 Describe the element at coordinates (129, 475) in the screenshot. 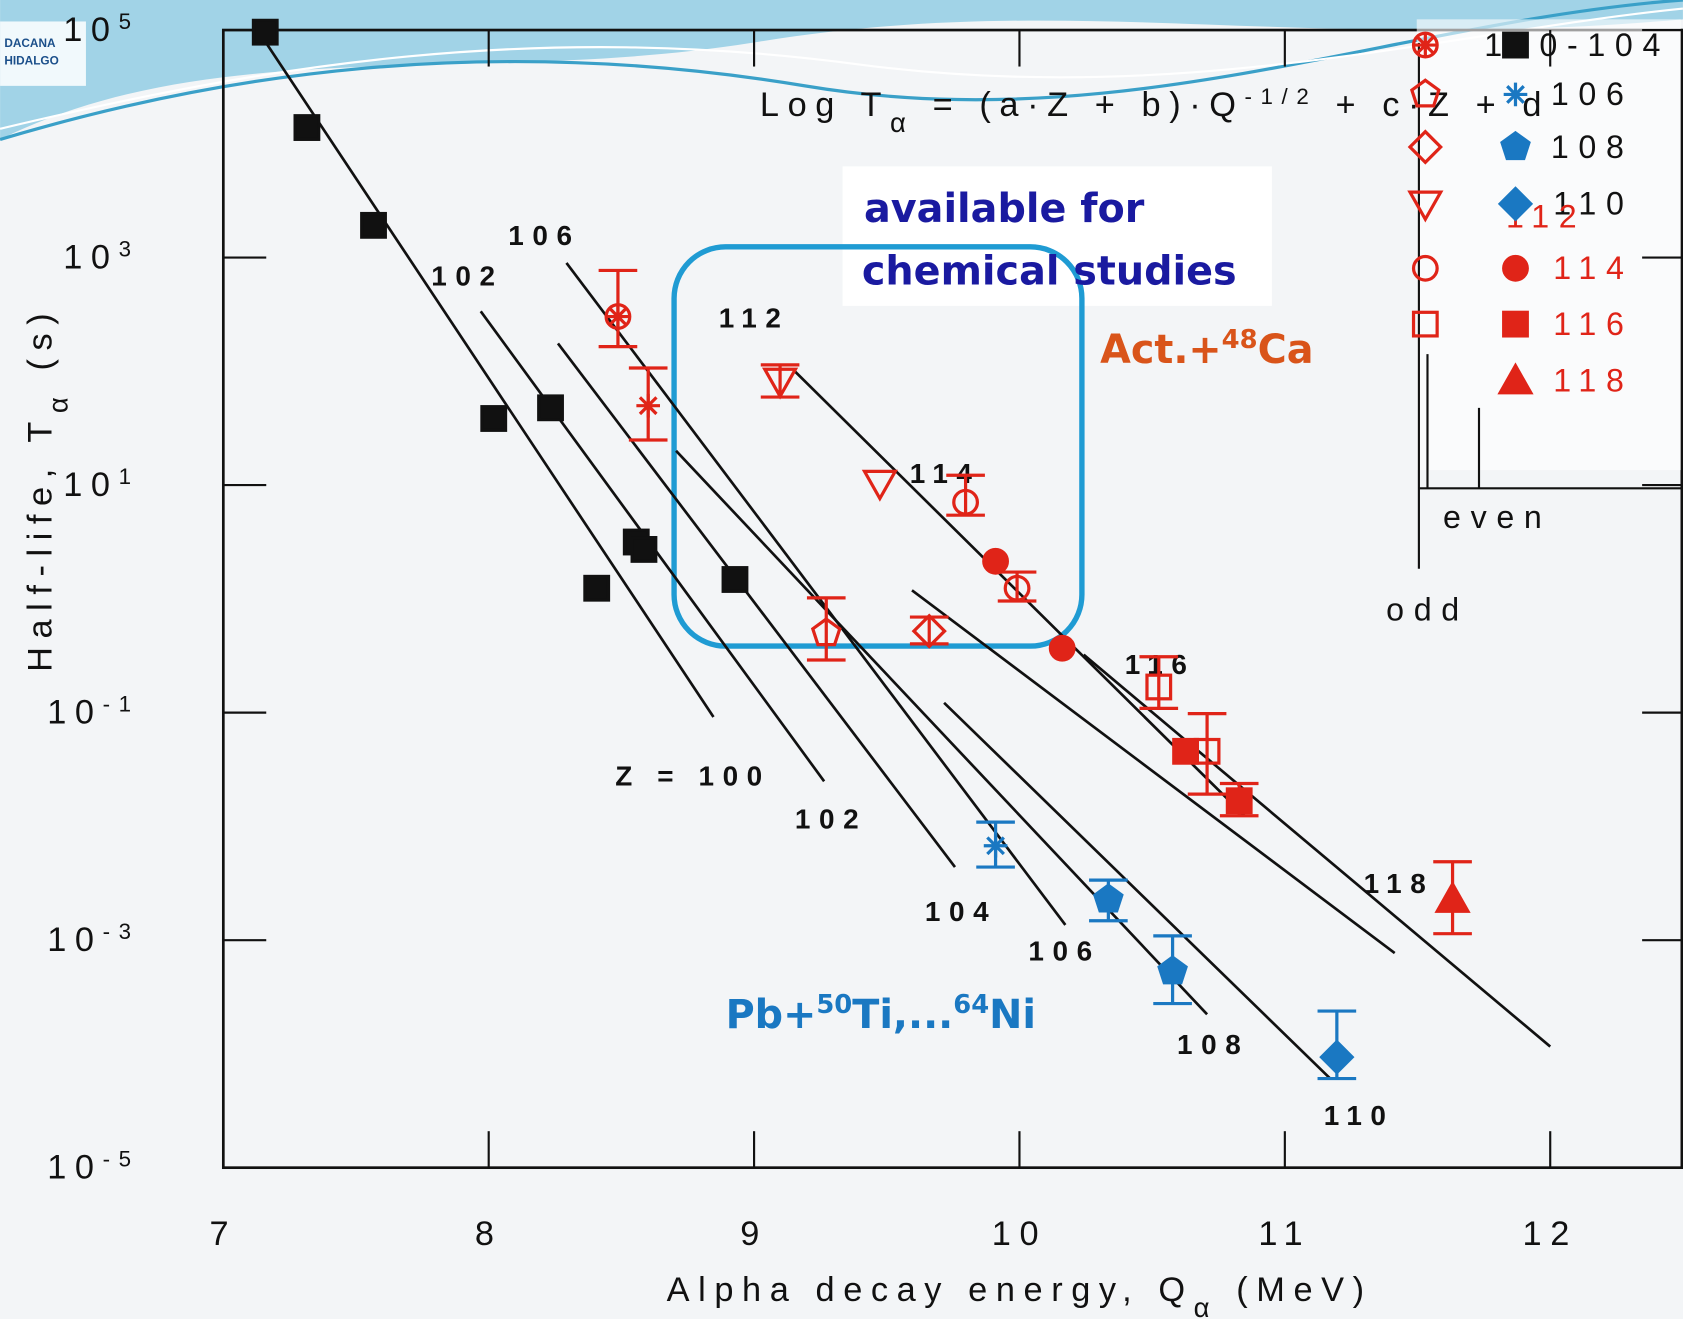

I see `y-tick-exp: 1` at that location.